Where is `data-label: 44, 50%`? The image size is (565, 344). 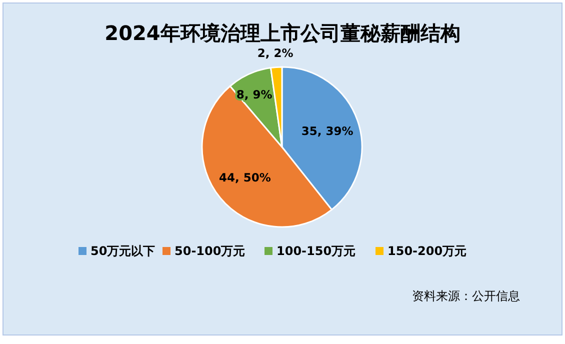 data-label: 44, 50% is located at coordinates (245, 177).